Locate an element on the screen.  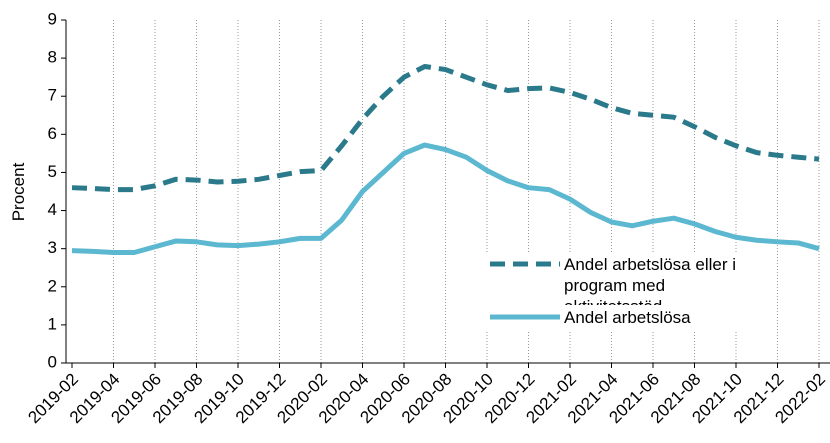
y-tick-label: 3 is located at coordinates (52, 247).